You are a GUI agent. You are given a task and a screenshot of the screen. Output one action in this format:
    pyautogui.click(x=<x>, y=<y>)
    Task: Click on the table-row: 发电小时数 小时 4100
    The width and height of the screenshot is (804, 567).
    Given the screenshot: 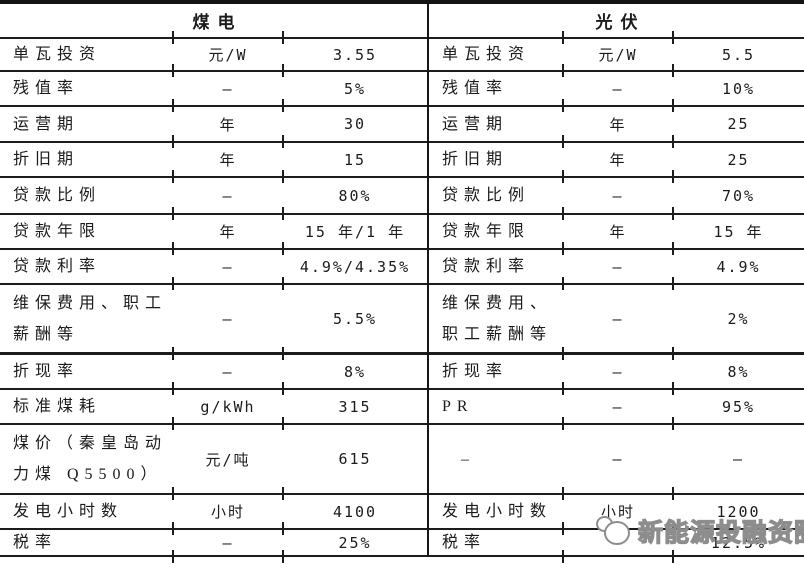 What is the action you would take?
    pyautogui.click(x=213, y=508)
    